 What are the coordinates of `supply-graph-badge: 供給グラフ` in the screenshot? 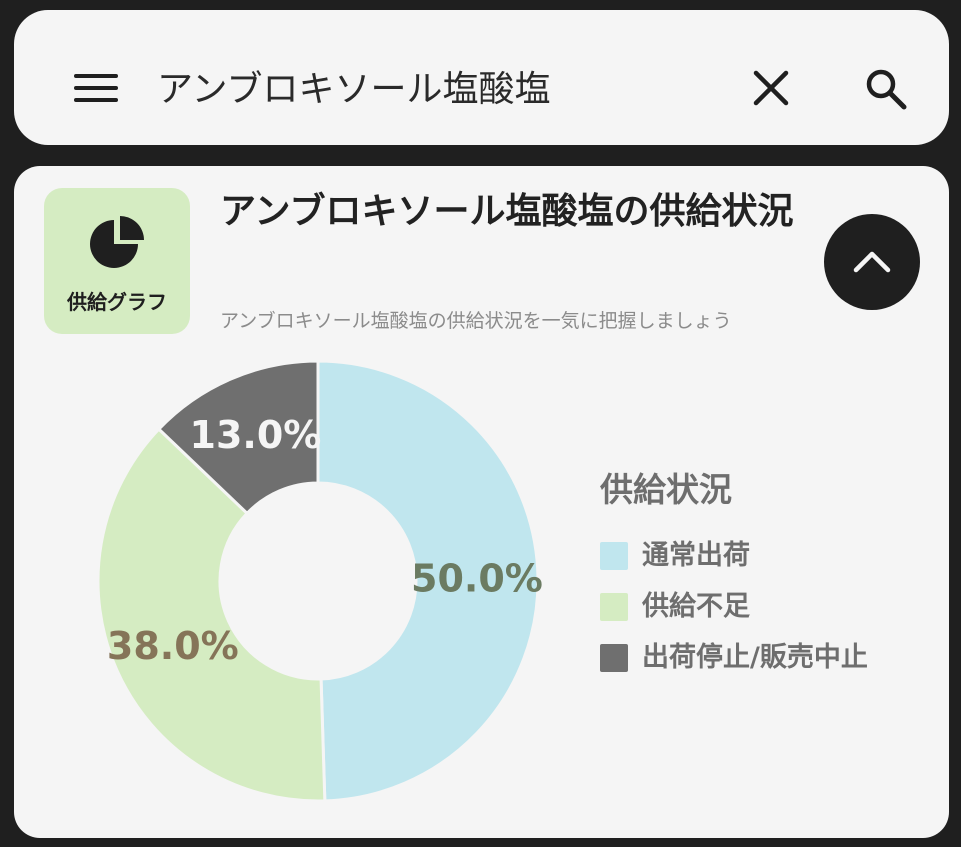 It's located at (117, 261).